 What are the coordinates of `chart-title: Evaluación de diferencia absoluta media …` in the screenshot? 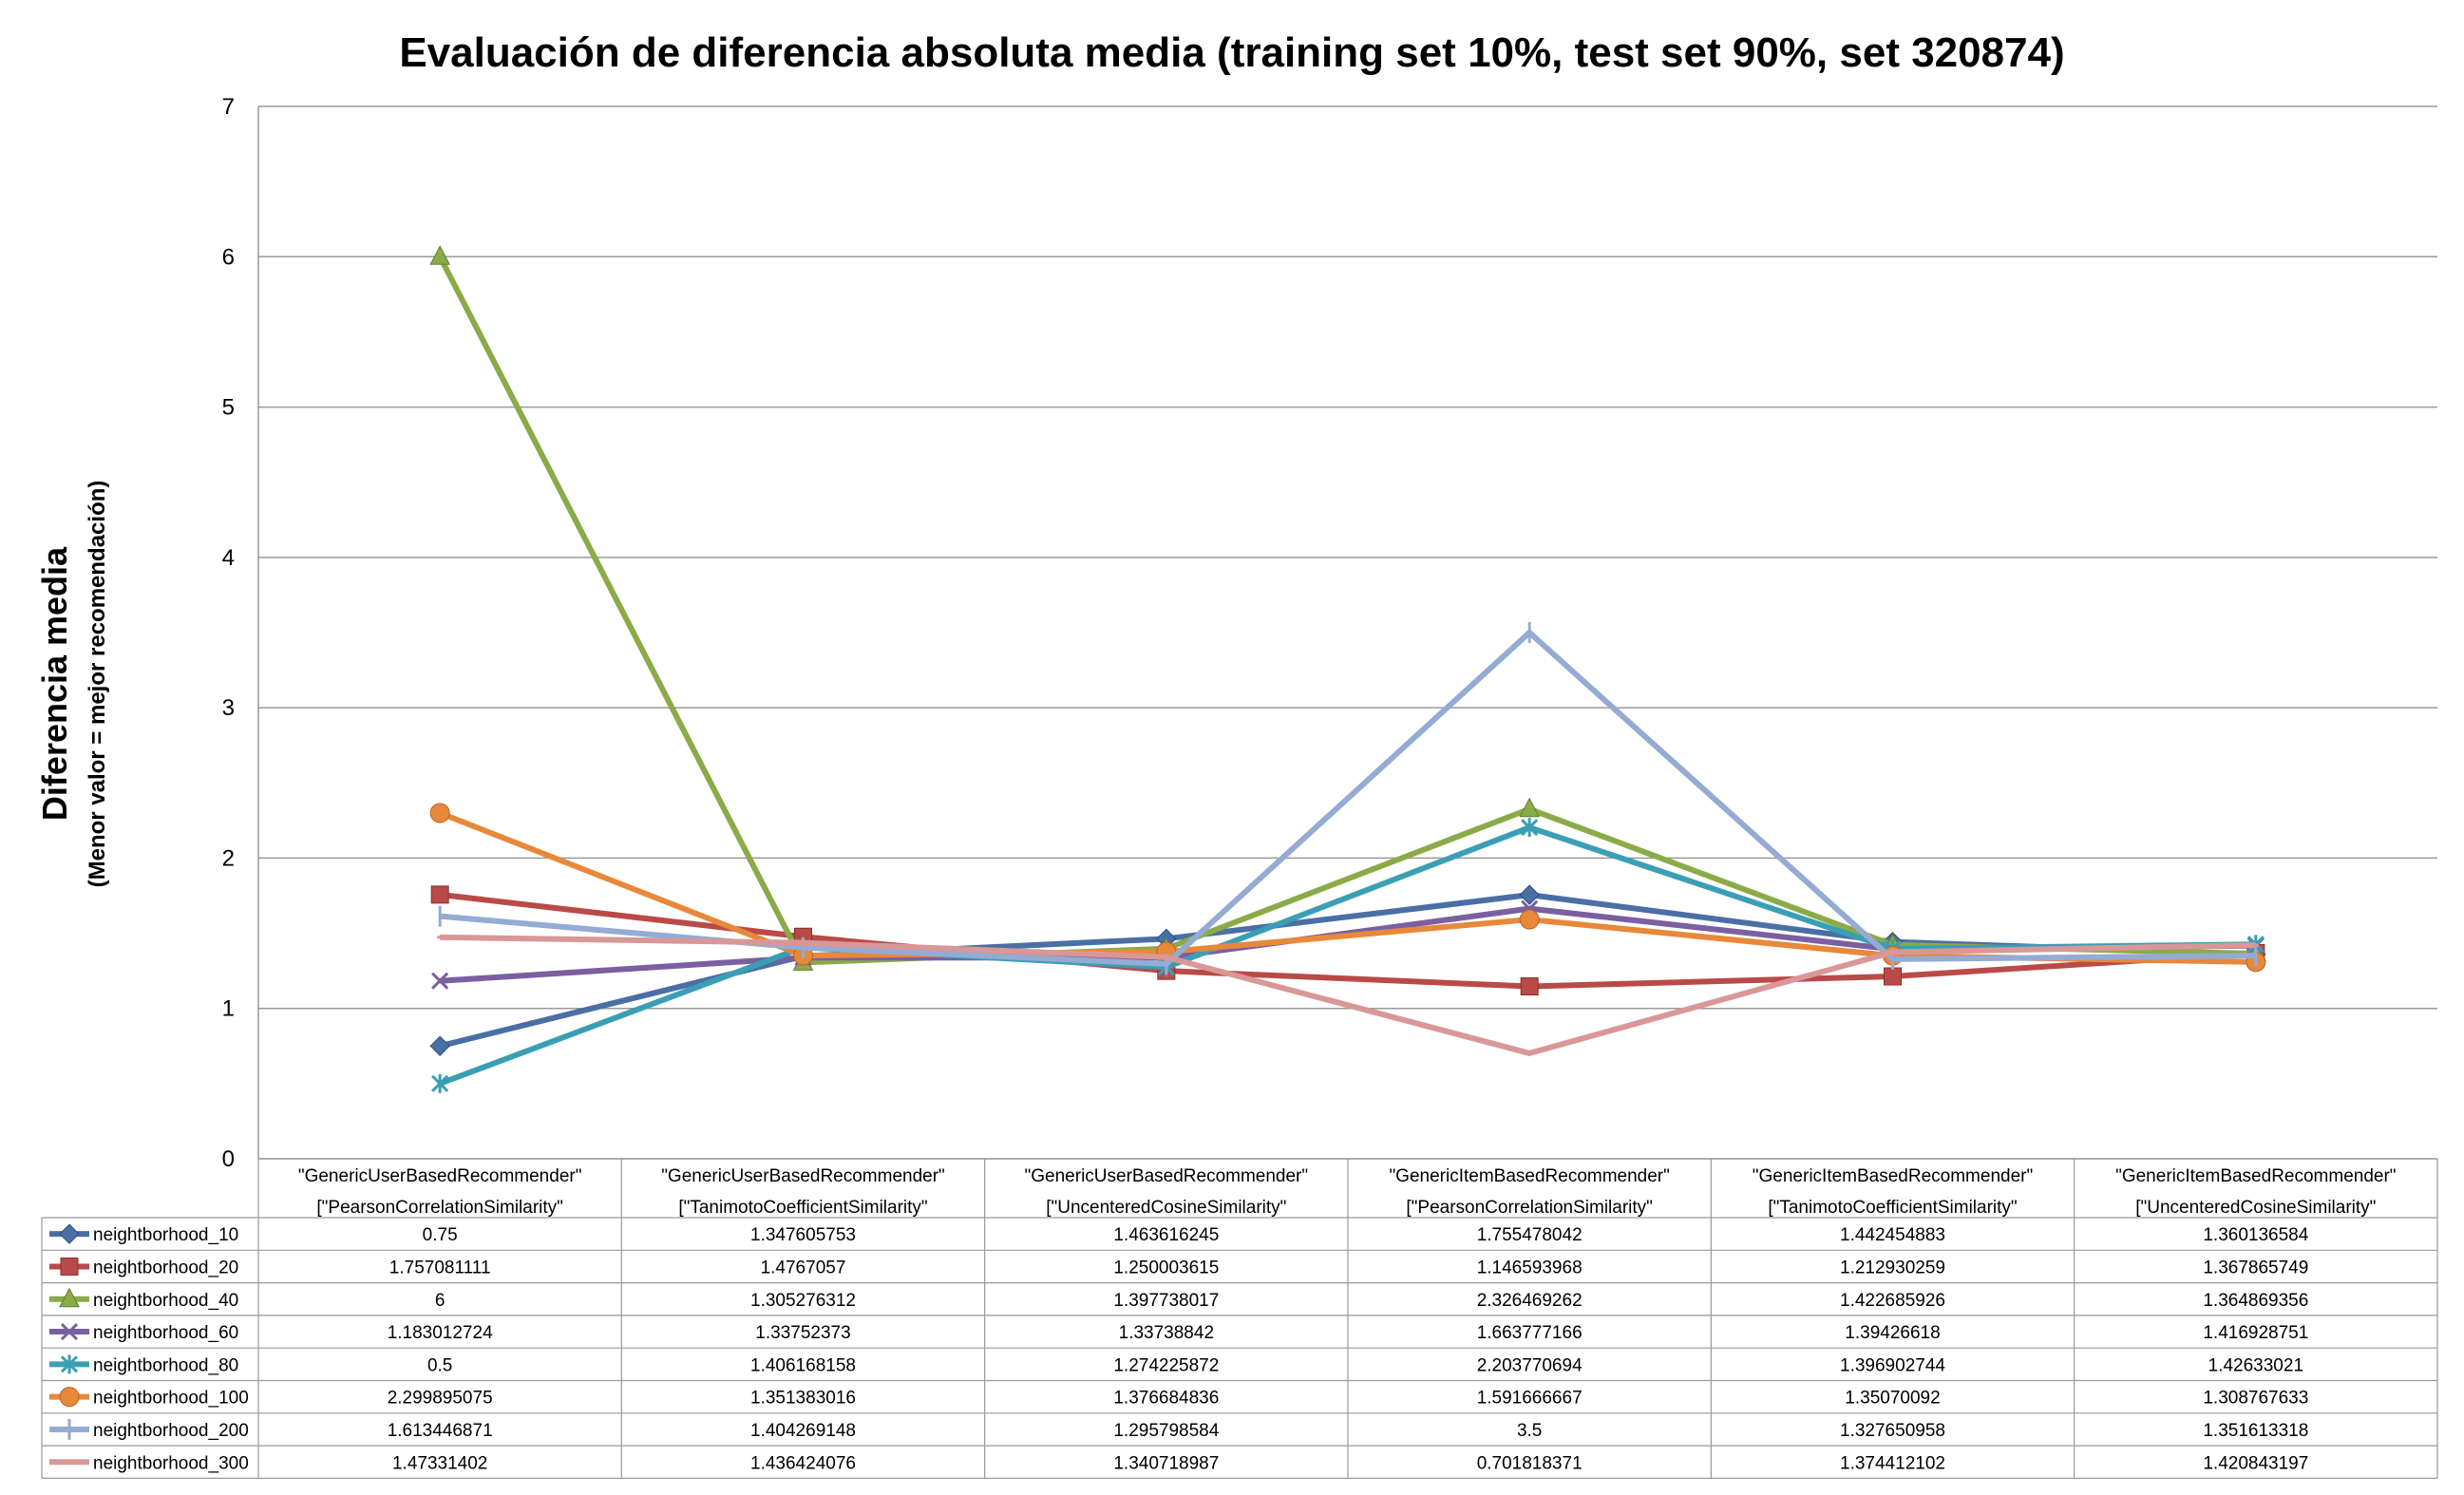 It's located at (1231, 52).